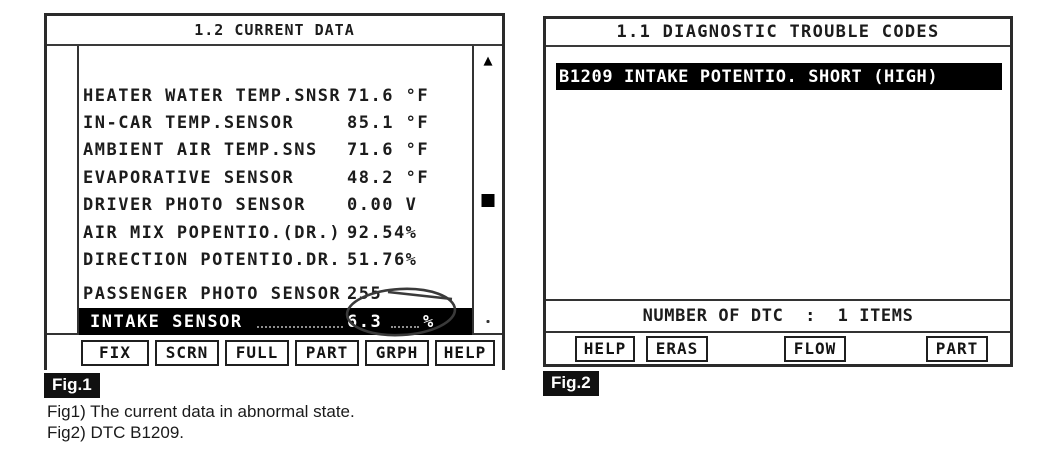 Image resolution: width=1051 pixels, height=455 pixels. I want to click on softkey-bar: FIX SCRN FULL PART GRPH HELP, so click(274, 352).